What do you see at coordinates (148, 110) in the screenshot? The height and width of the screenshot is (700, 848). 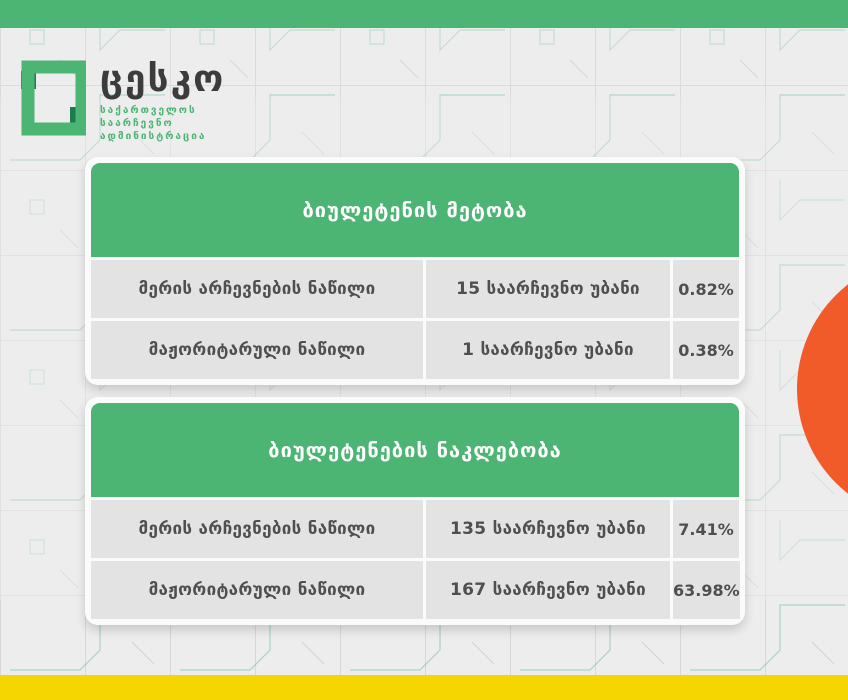 I see `logo-subtitle-line-1: საქართველოს` at bounding box center [148, 110].